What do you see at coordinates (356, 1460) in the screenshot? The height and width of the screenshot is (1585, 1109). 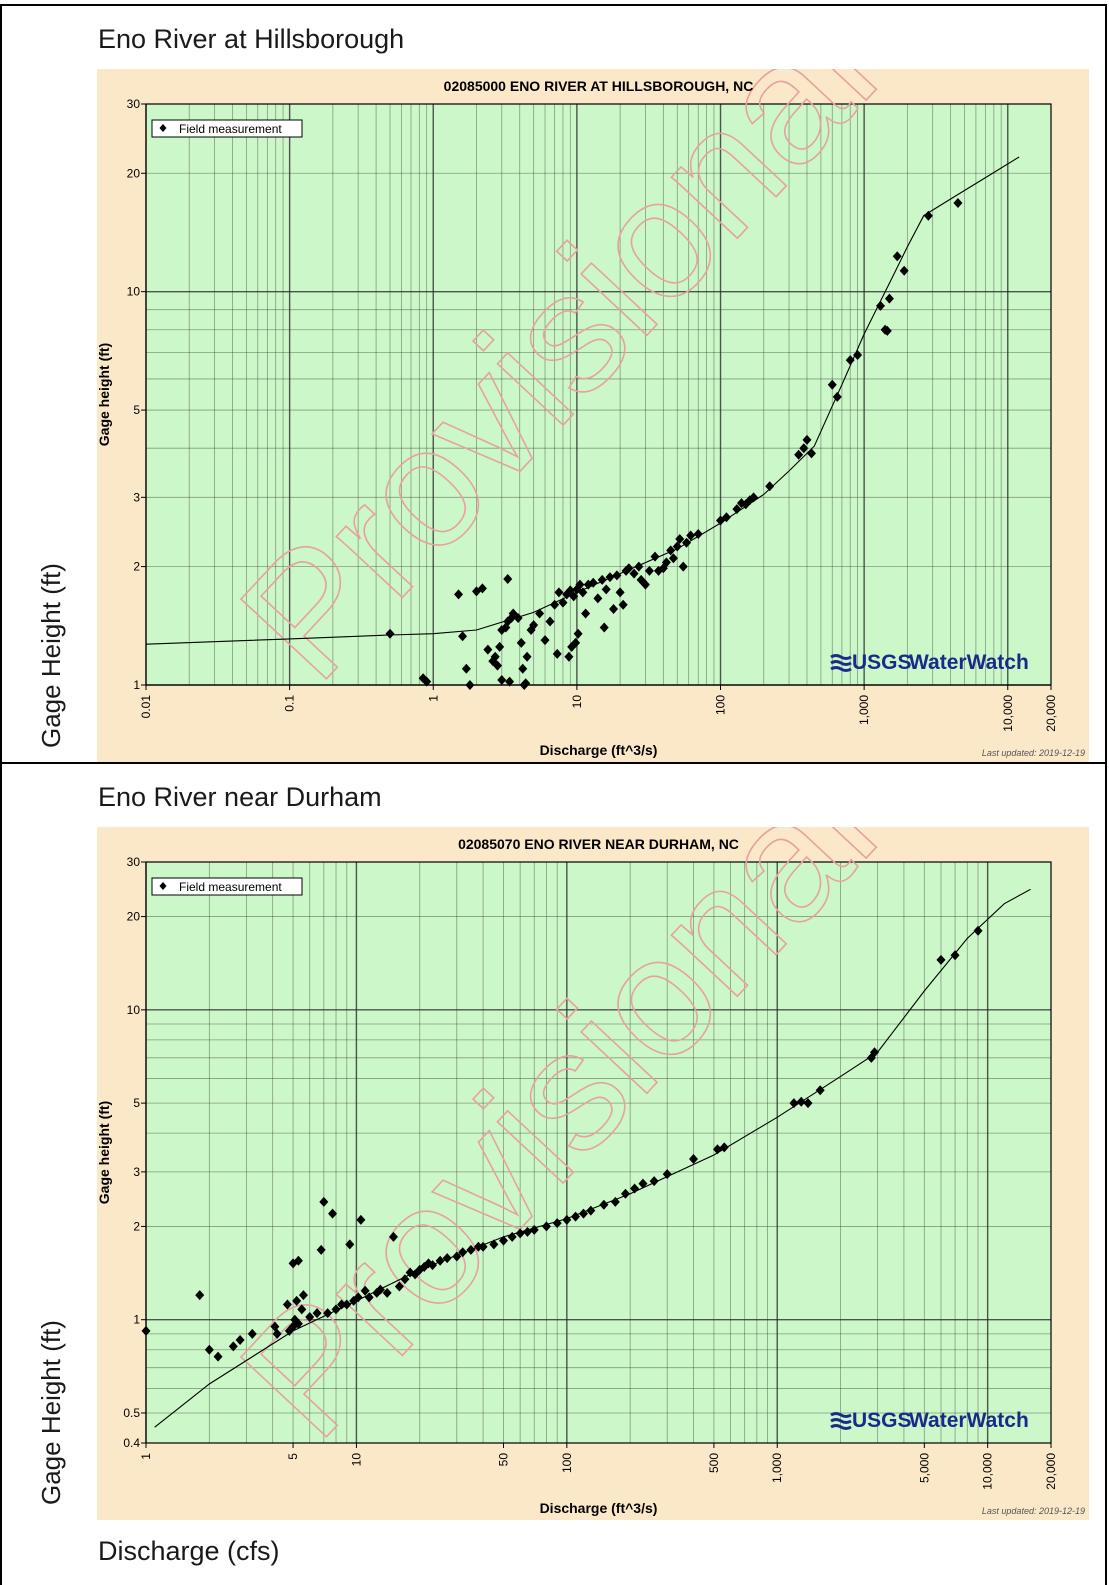 I see `x-tick-label: 10` at bounding box center [356, 1460].